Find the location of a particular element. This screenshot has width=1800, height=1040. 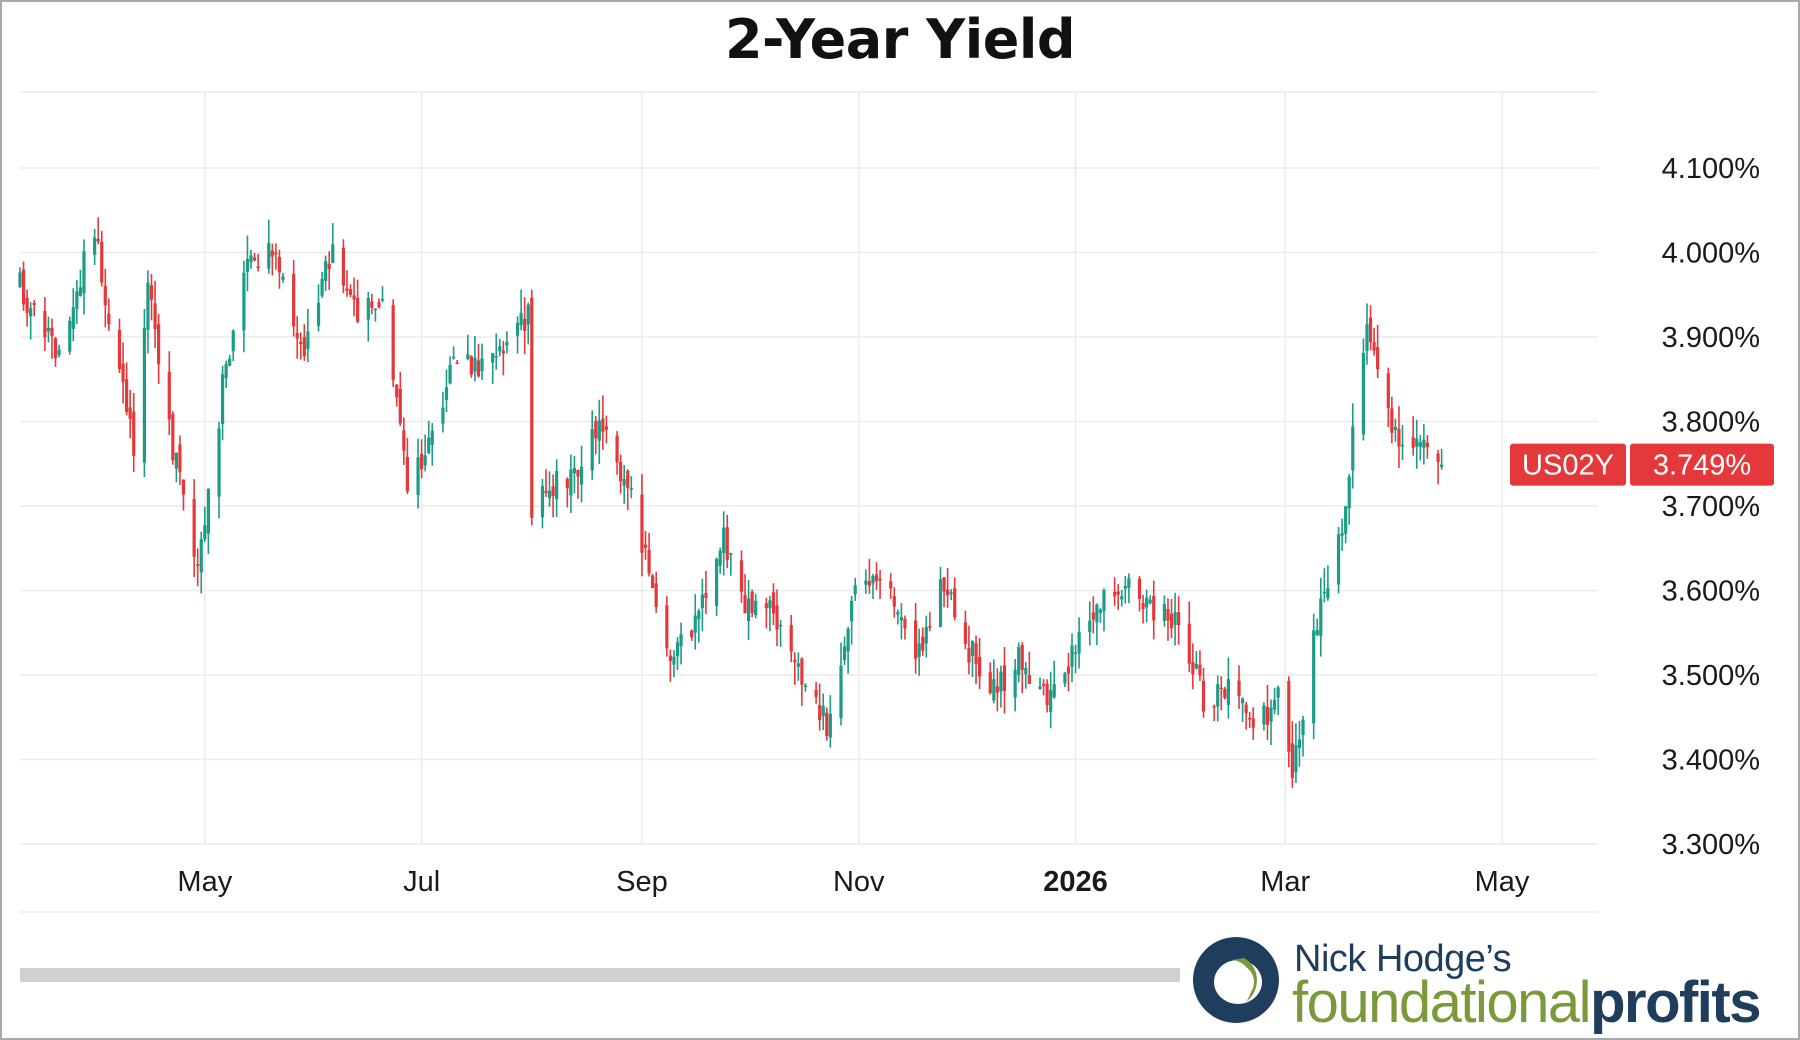

brand-logo: Nick Hodge’s foundationalprofits is located at coordinates (1492, 984).